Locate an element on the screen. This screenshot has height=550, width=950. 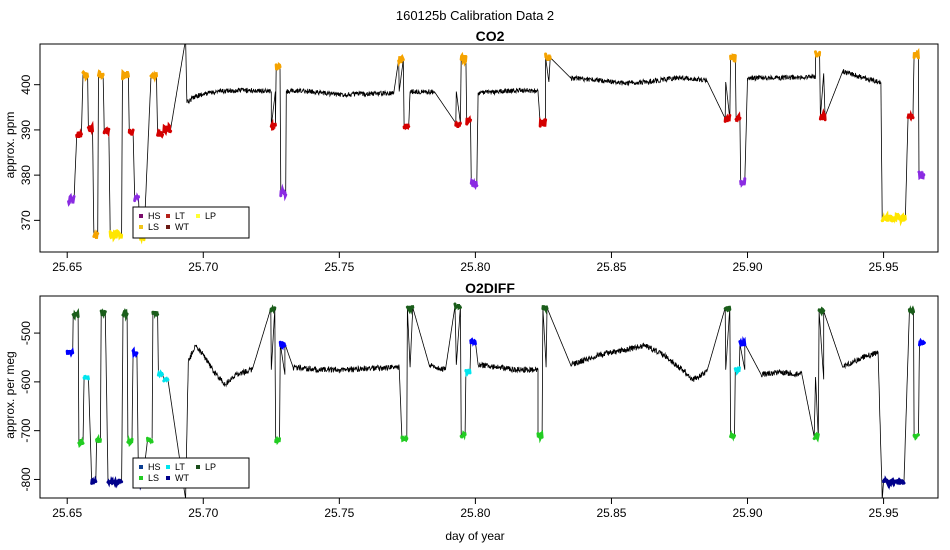
co2-legend-swatch-wt is located at coordinates (168, 227).